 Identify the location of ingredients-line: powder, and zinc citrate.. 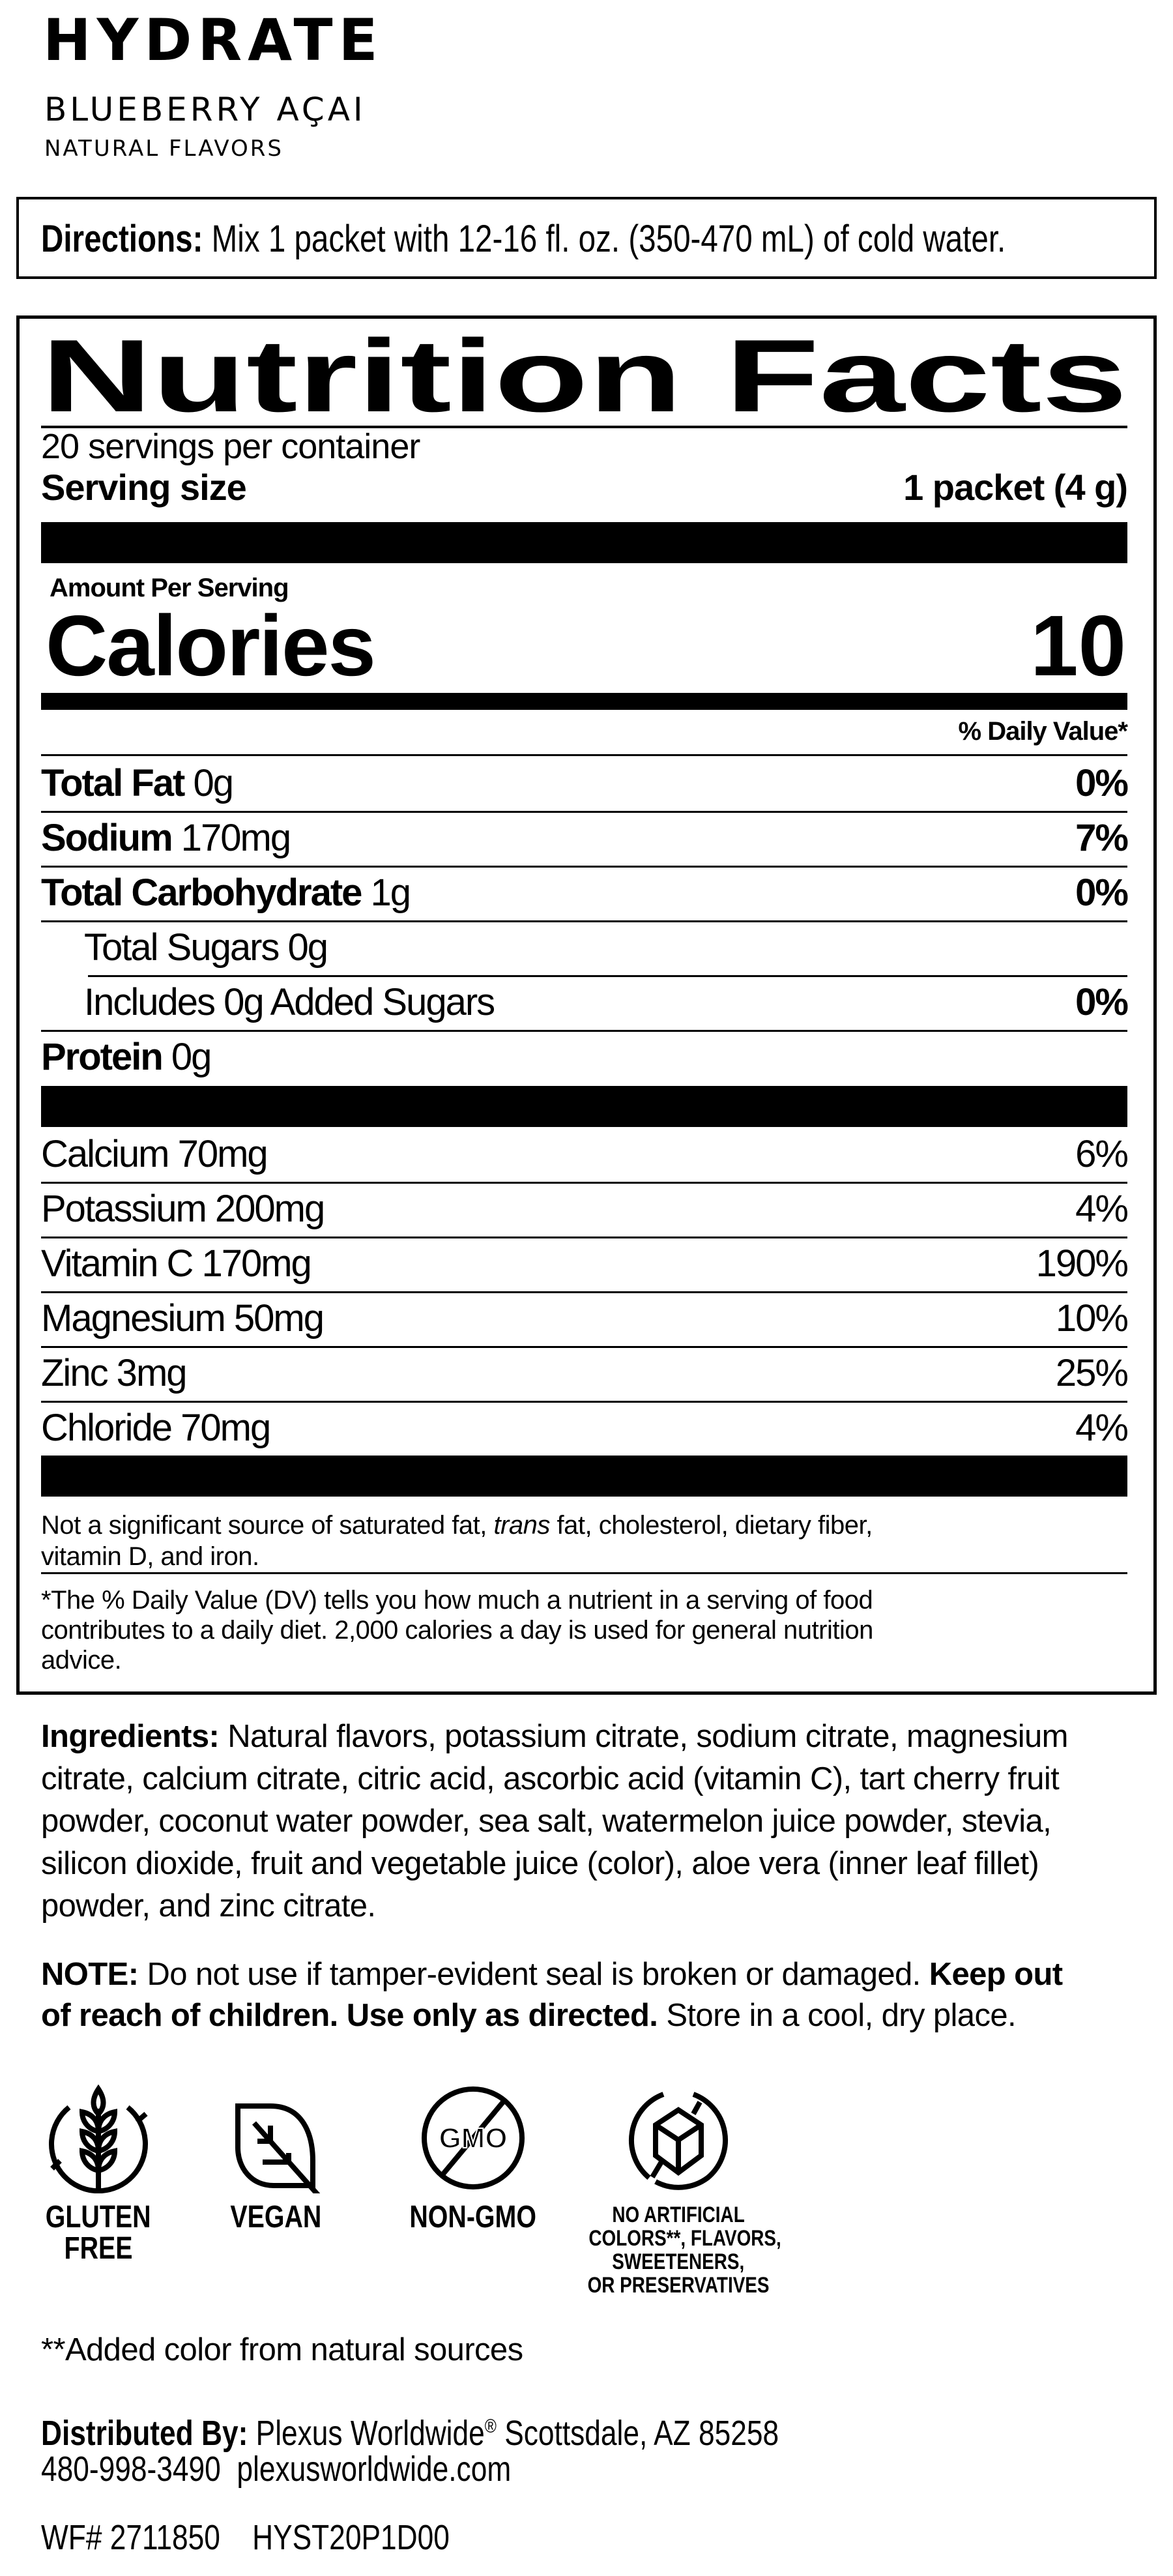
(208, 1906).